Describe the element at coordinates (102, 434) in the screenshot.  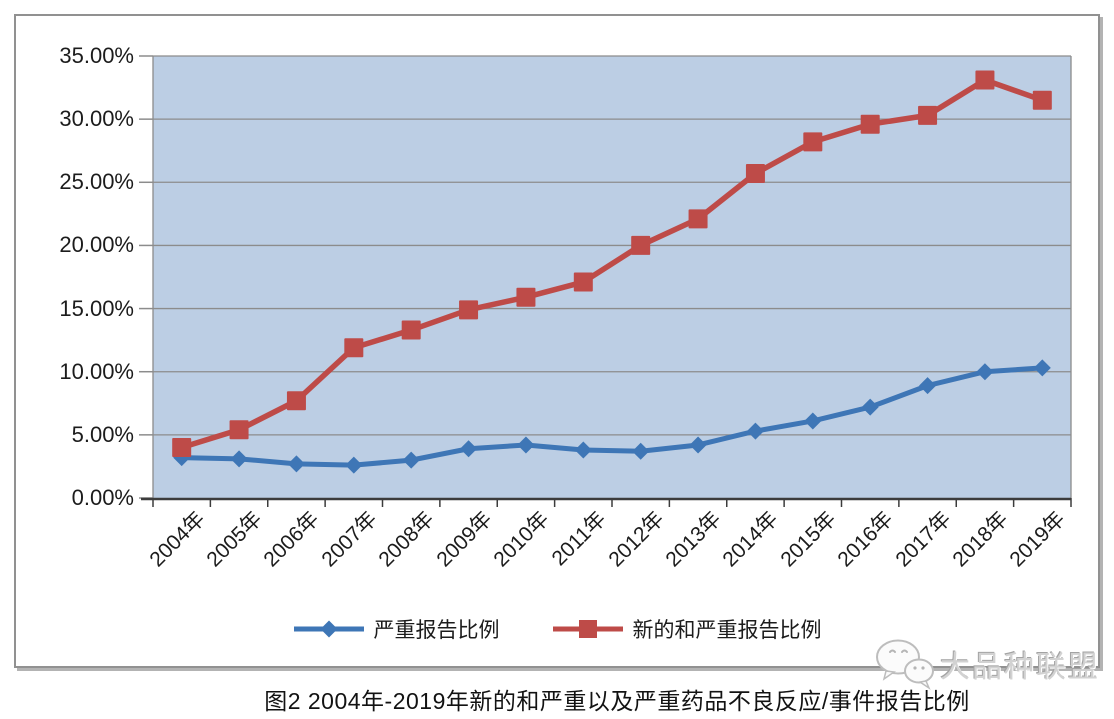
I see `y-tick-label: 5.00%` at that location.